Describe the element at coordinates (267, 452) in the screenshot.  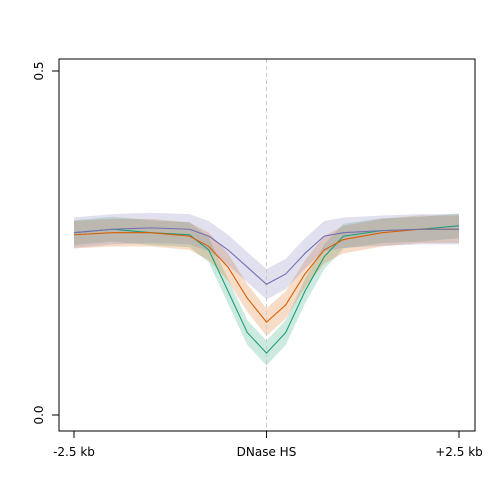
I see `x-tick-label-2: DNase HS` at that location.